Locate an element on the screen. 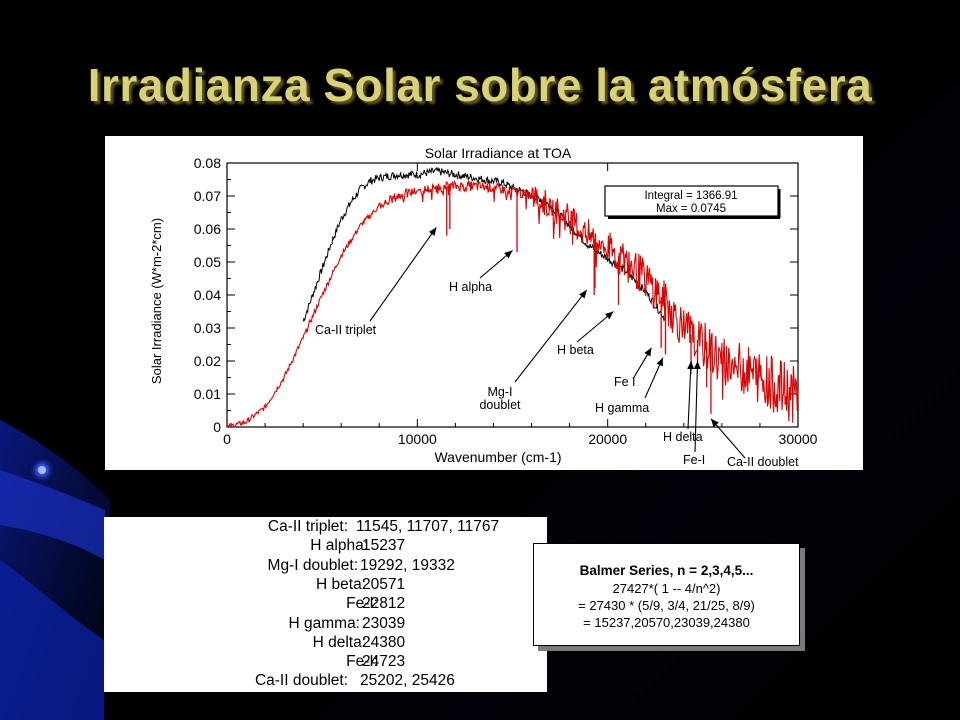  table-row: Ca-II doublet: 25202, 25426 is located at coordinates (325, 681).